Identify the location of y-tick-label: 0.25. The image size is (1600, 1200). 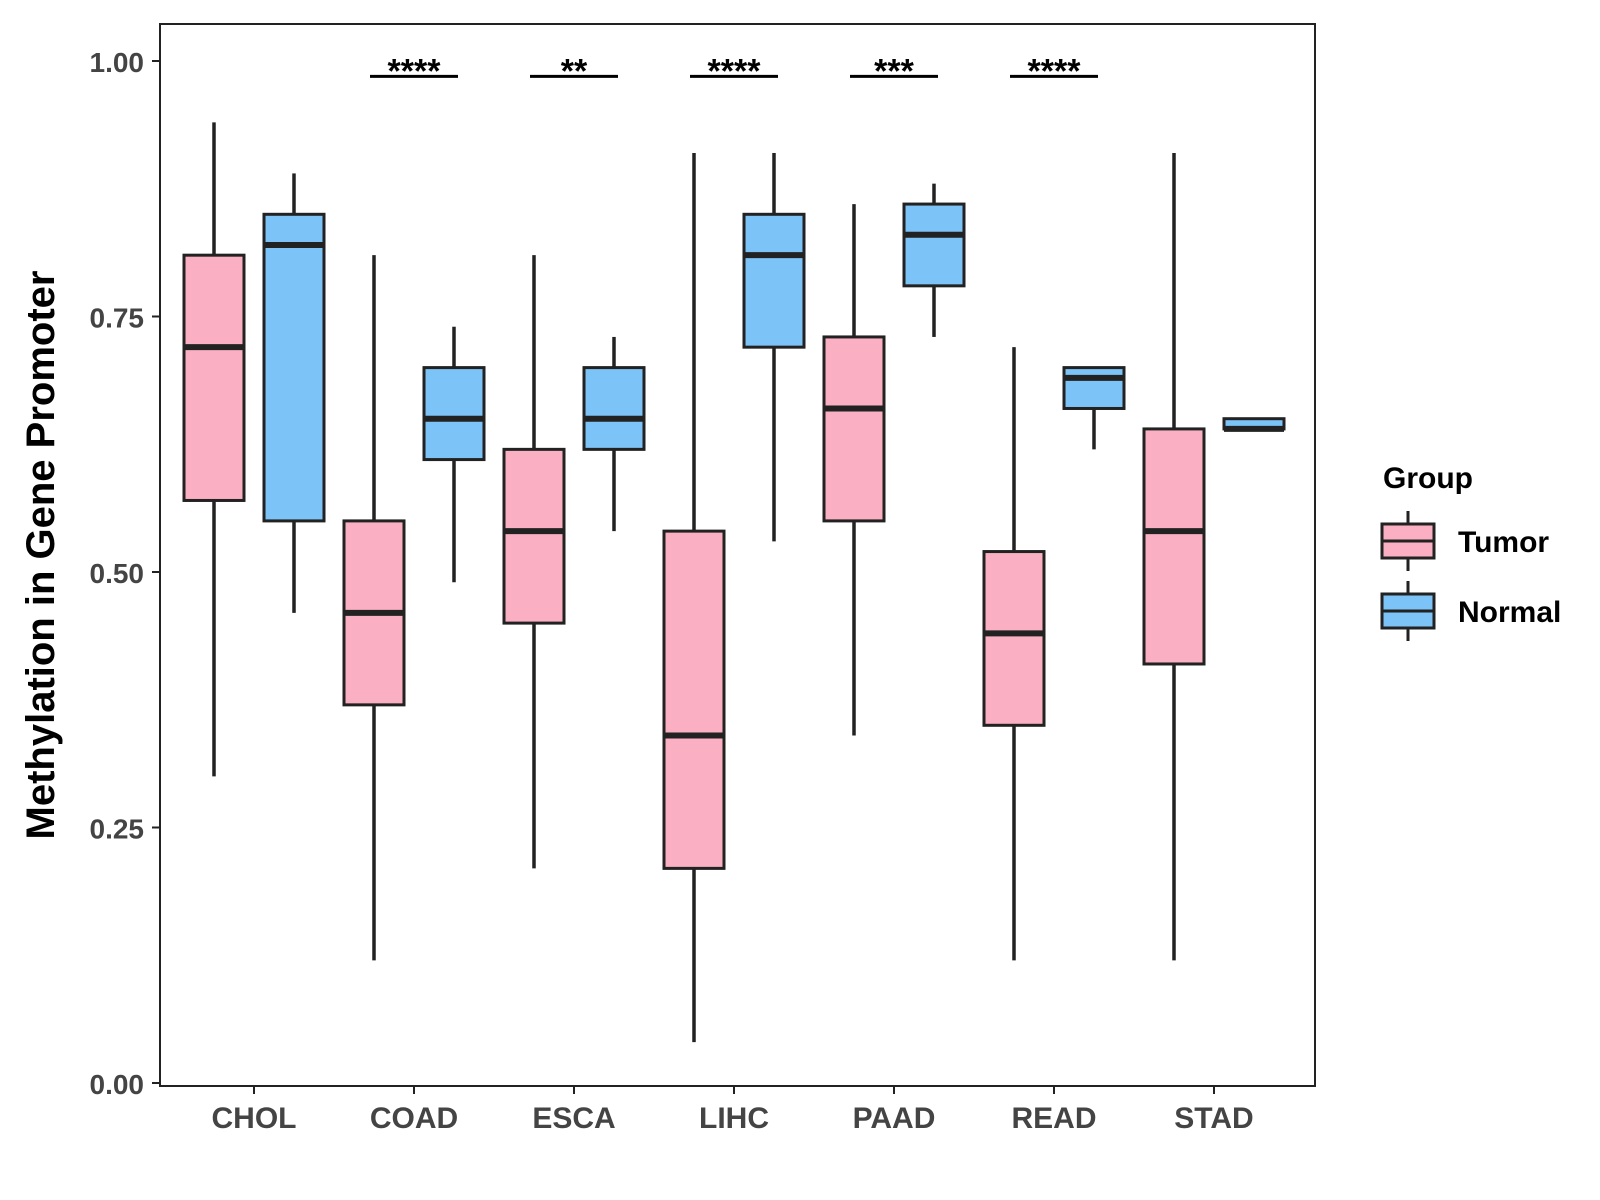
(117, 829).